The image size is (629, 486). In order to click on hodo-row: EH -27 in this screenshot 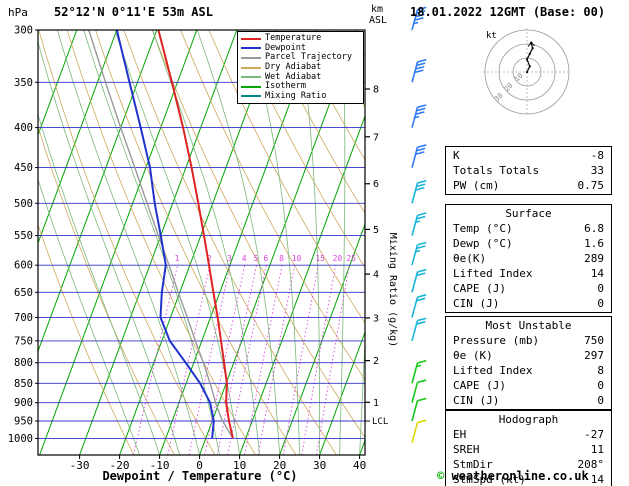, I will do `click(528, 434)`.